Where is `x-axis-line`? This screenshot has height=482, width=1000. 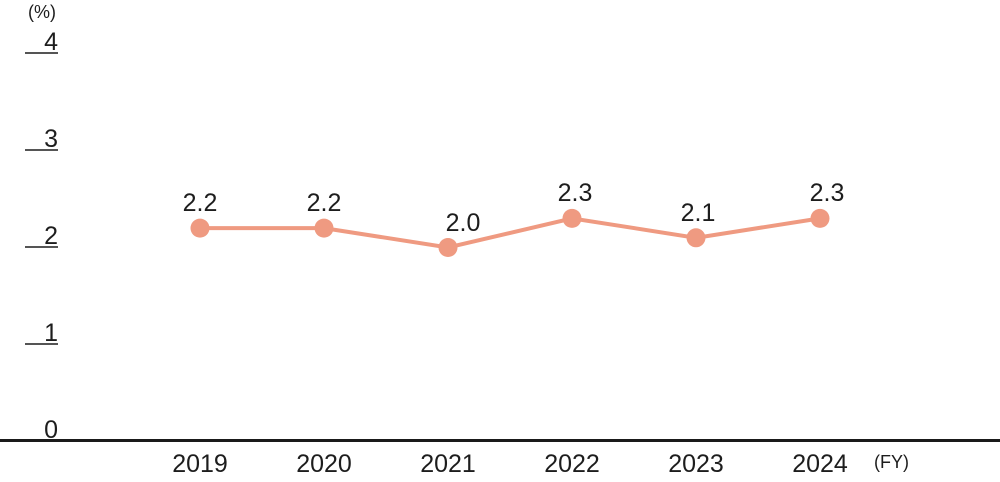 x-axis-line is located at coordinates (500, 440).